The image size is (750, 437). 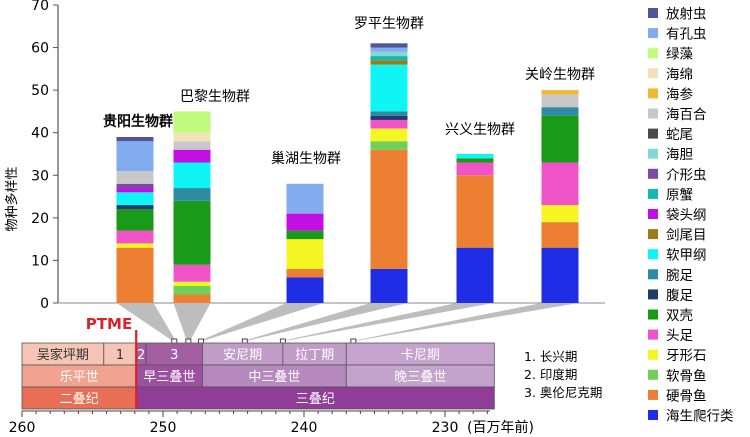 What do you see at coordinates (40, 49) in the screenshot?
I see `y-tick-label: 60` at bounding box center [40, 49].